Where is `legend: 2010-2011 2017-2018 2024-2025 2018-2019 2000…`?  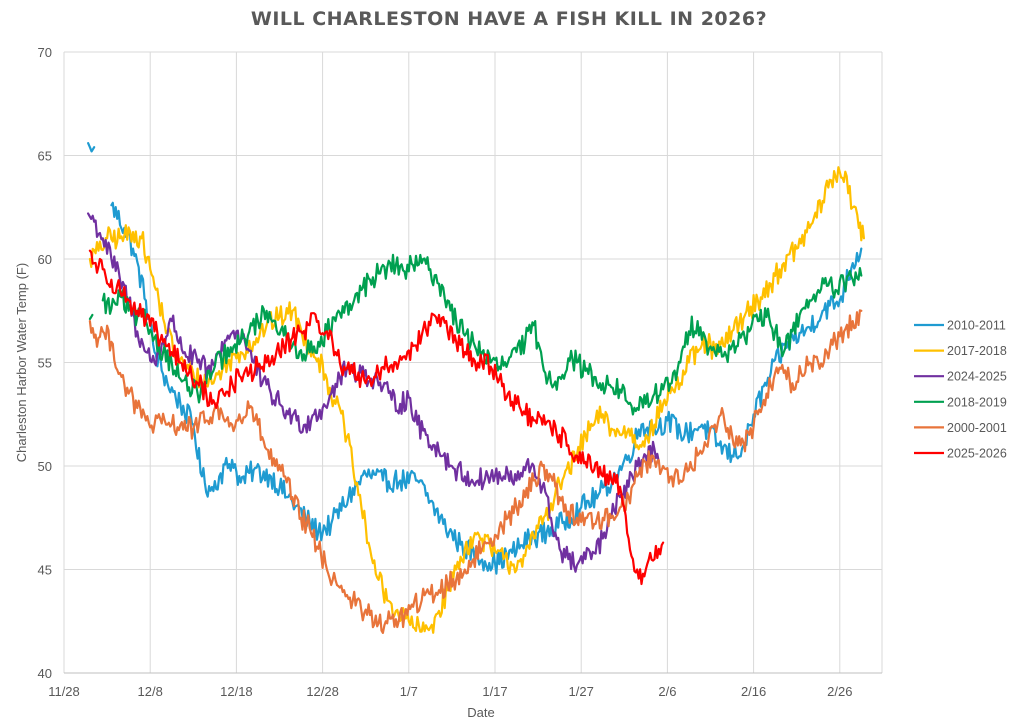 legend: 2010-2011 2017-2018 2024-2025 2018-2019 2000… is located at coordinates (960, 390).